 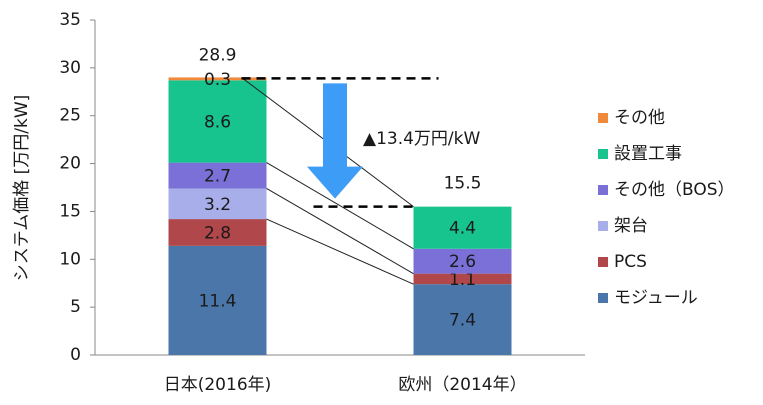 What do you see at coordinates (70, 116) in the screenshot?
I see `y-tick-label: 25` at bounding box center [70, 116].